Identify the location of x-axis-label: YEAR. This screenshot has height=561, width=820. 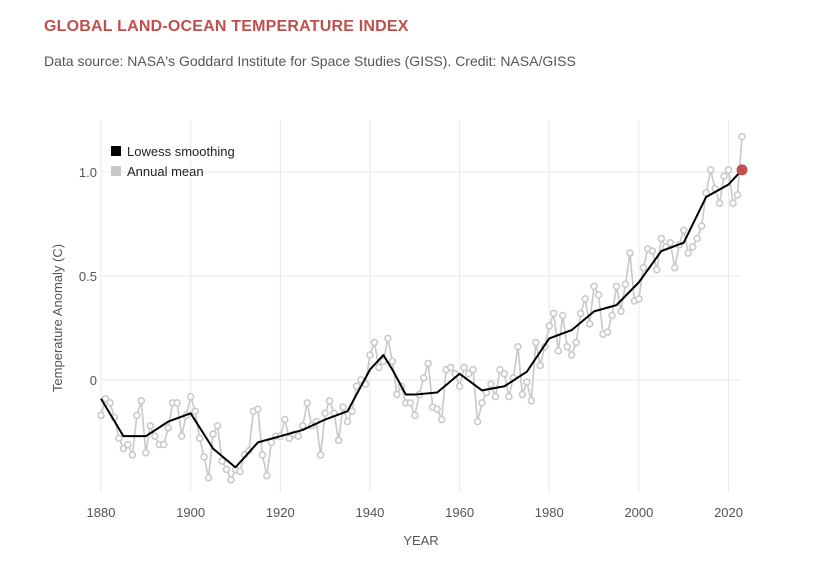
(420, 540).